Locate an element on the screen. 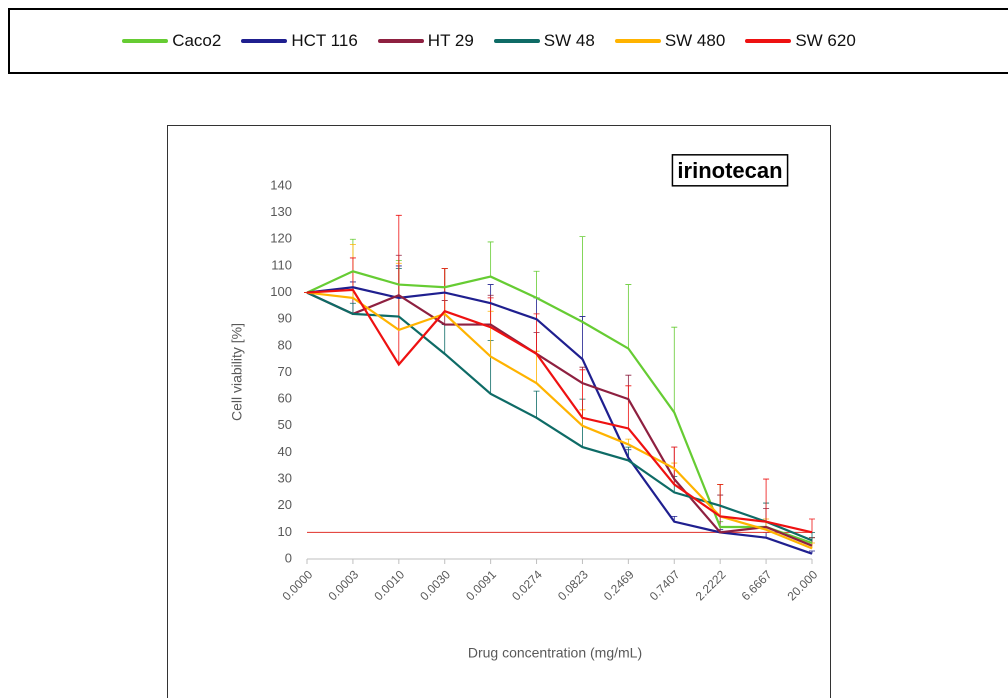 The image size is (1008, 698). legend-label: HT 29 is located at coordinates (450, 40).